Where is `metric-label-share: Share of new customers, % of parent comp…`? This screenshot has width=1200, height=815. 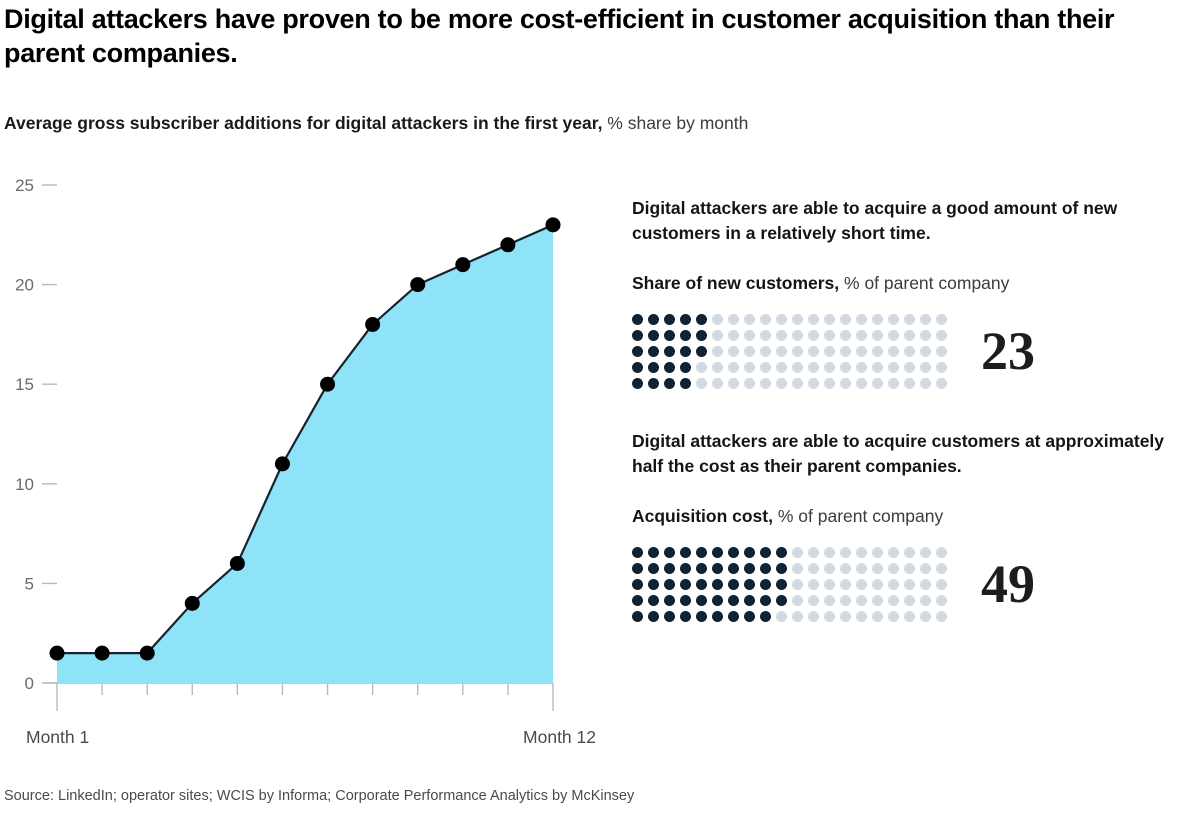 metric-label-share: Share of new customers, % of parent comp… is located at coordinates (912, 283).